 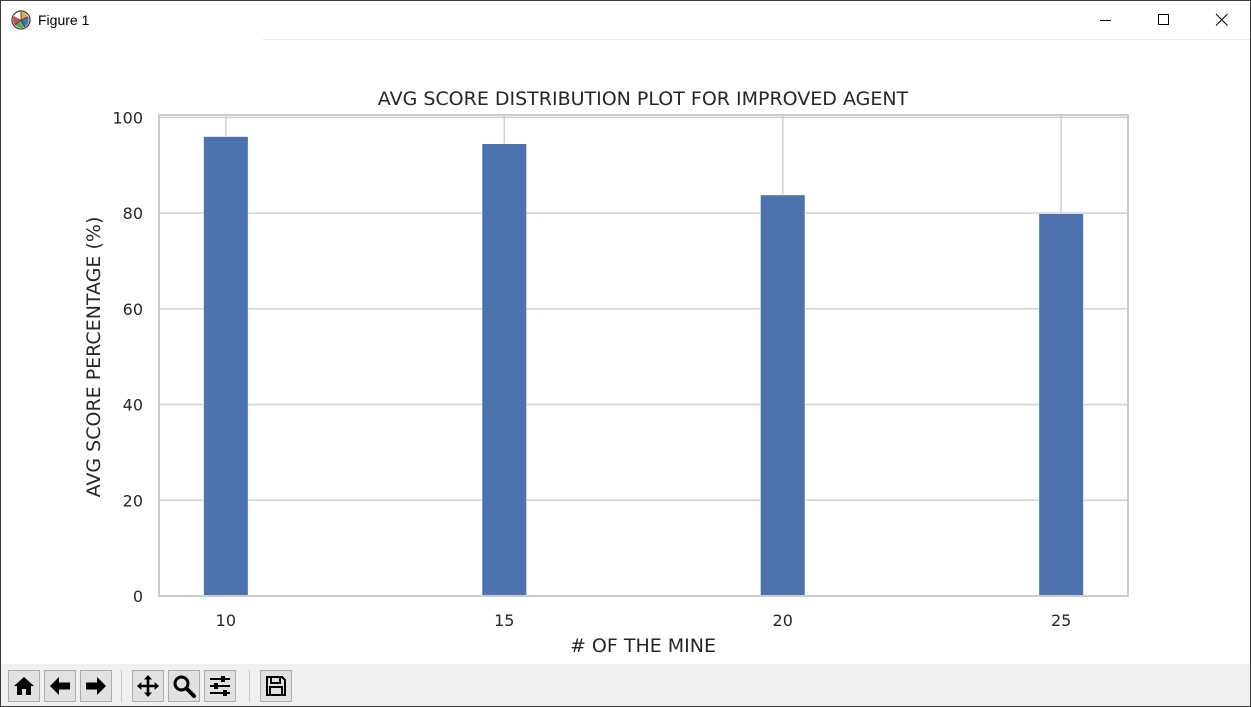 What do you see at coordinates (138, 596) in the screenshot?
I see `y-tick-label: 0` at bounding box center [138, 596].